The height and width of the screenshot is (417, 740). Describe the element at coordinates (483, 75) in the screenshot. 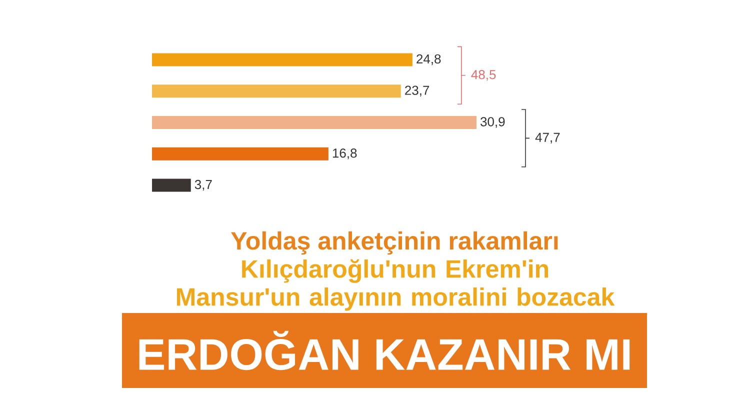

I see `annotation: 48,5` at that location.